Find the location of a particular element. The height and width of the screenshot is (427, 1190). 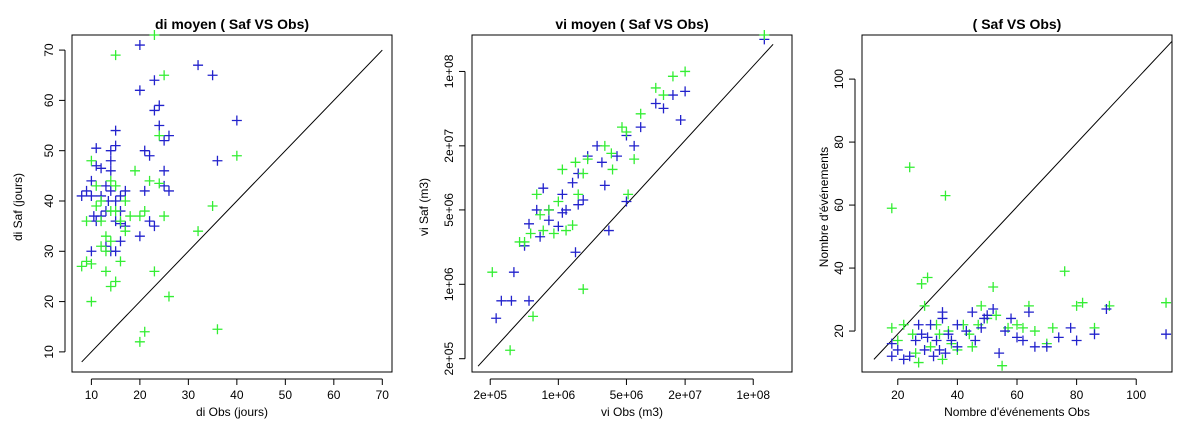

events-x-tick-label: 80 is located at coordinates (1077, 395).